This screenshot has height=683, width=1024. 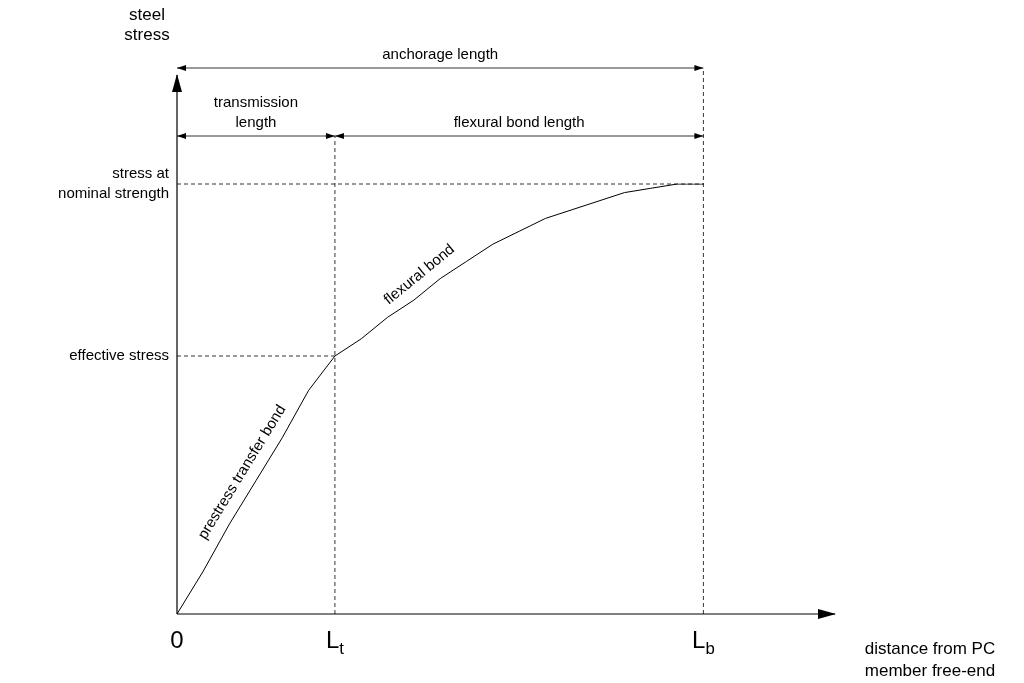 I want to click on x-tick-label: 0, so click(x=177, y=639).